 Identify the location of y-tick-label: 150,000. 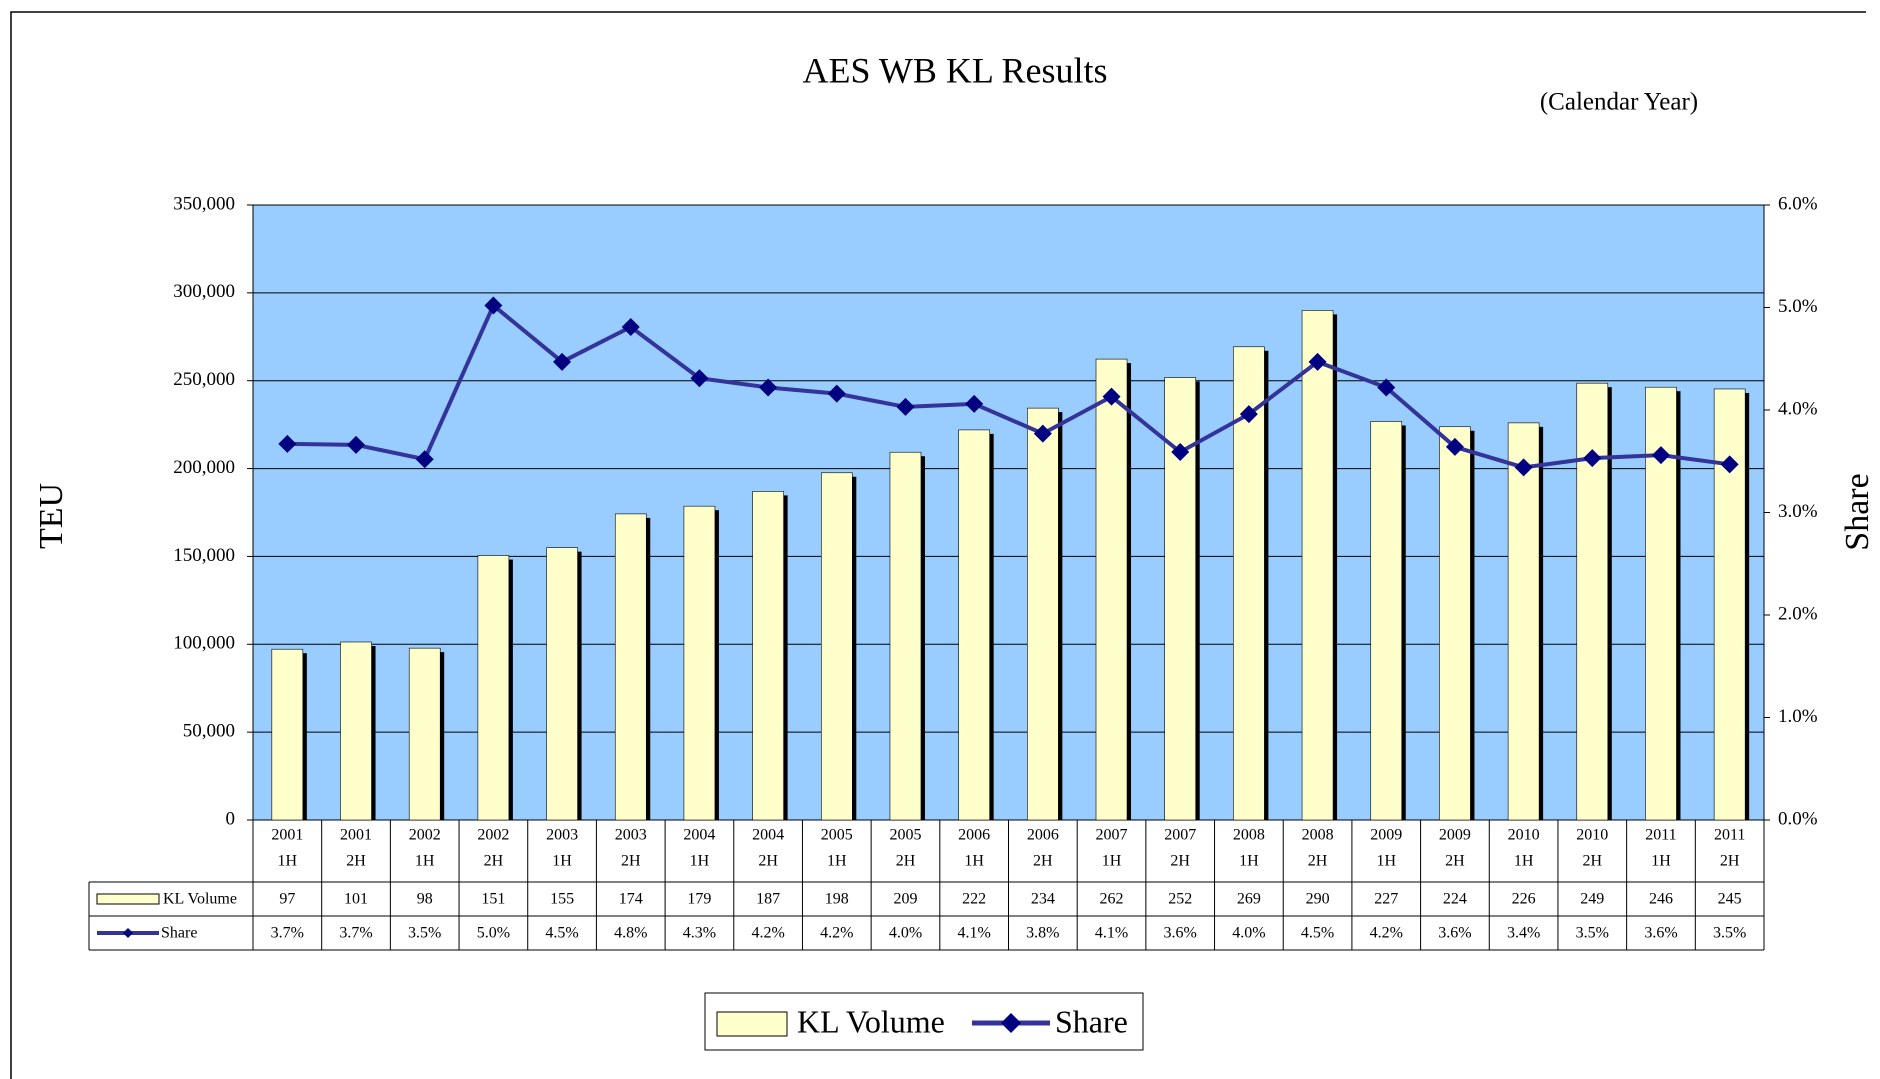
(204, 555).